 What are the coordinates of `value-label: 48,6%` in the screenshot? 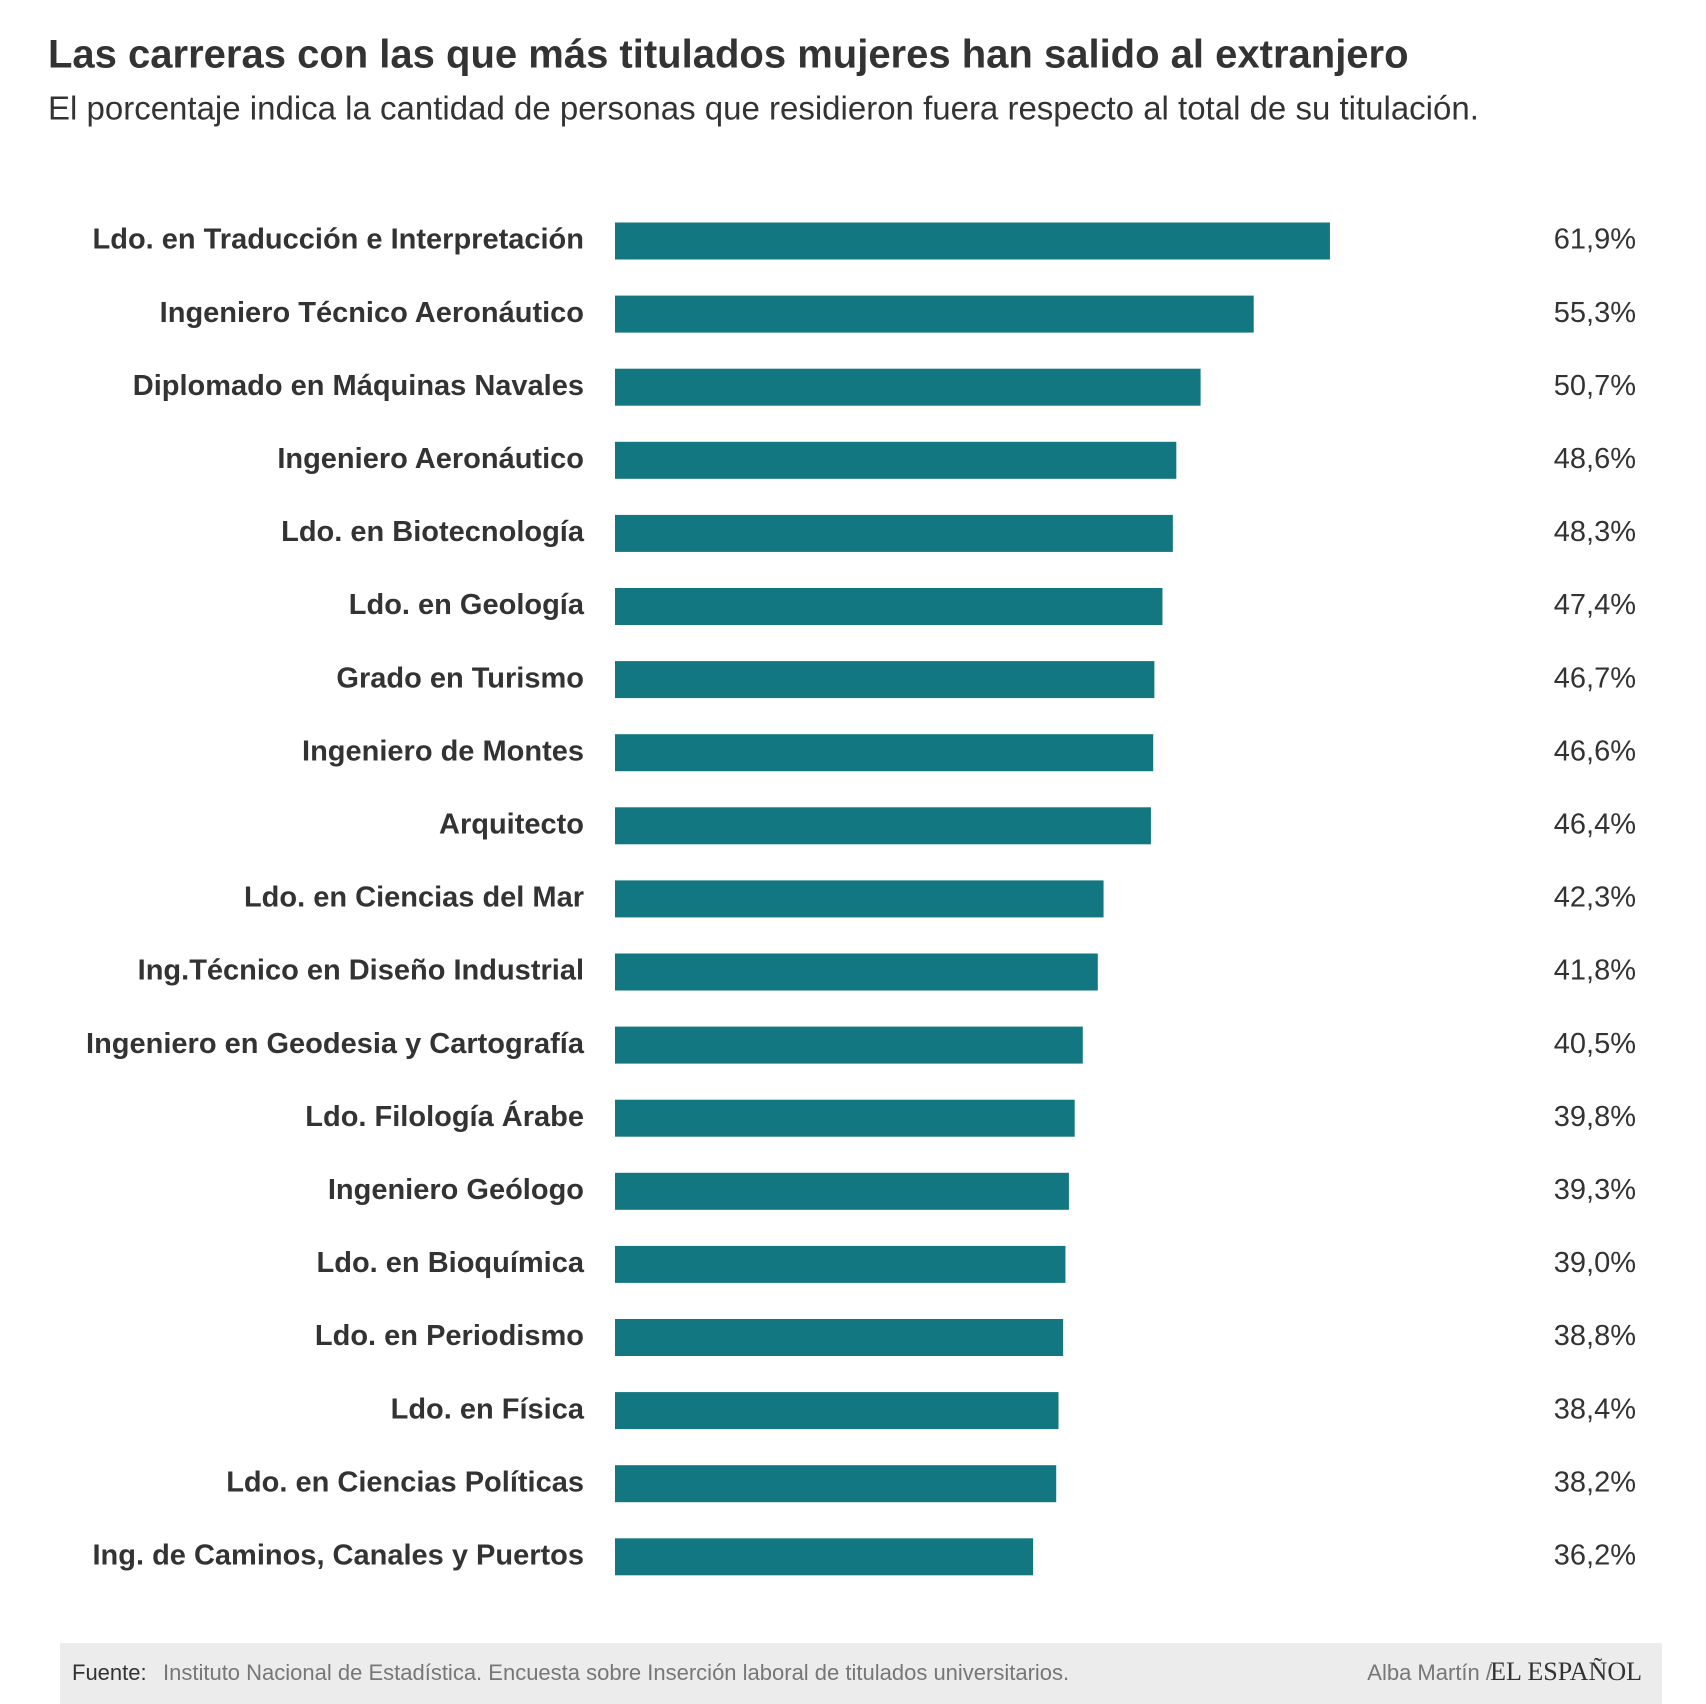 It's located at (1595, 459).